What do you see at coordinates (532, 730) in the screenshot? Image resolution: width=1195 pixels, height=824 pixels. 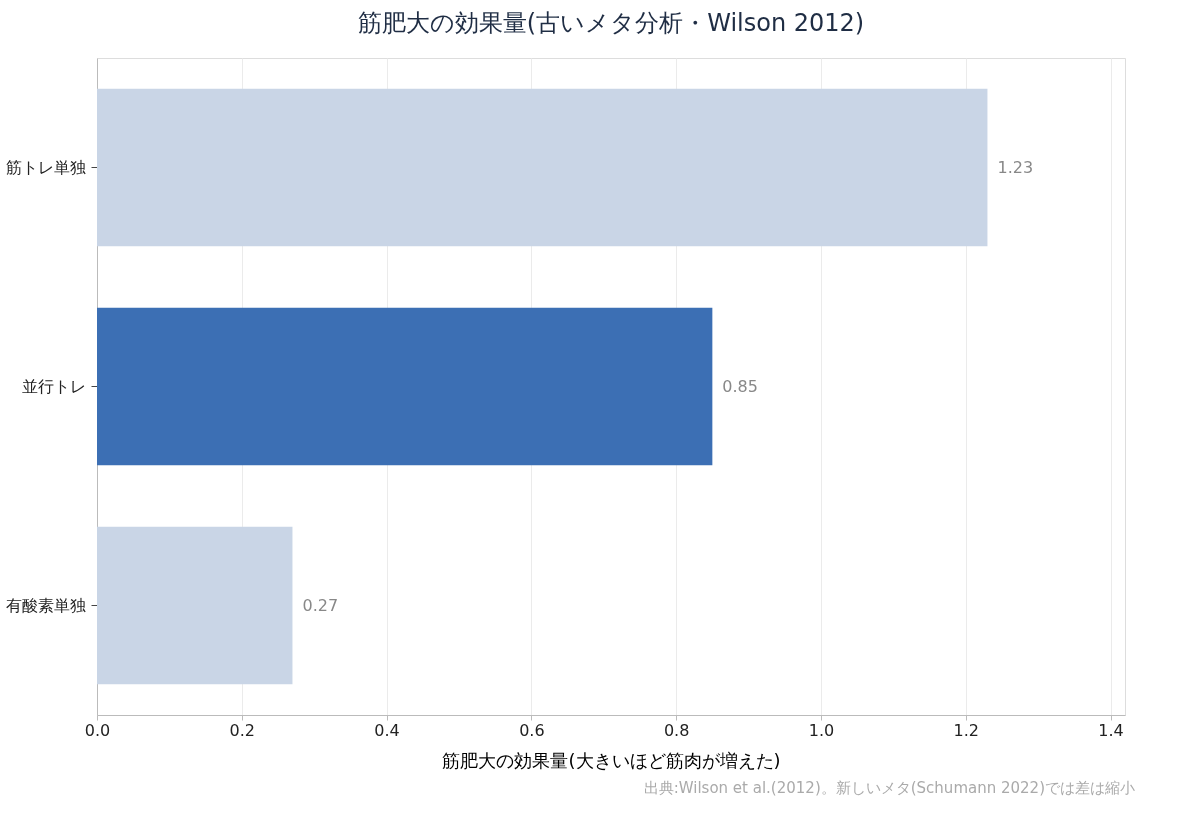 I see `x-tick-label: 0.6` at bounding box center [532, 730].